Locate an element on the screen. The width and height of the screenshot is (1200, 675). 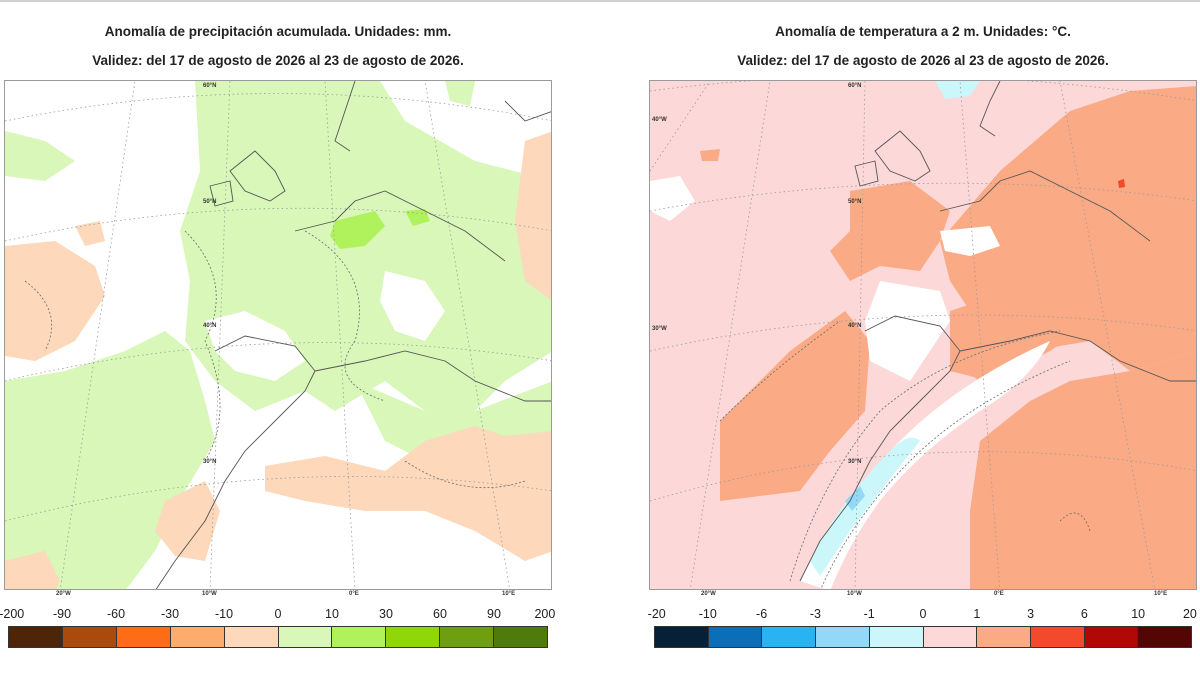
precip-colorbar-tick-label: -200 is located at coordinates (12, 614).